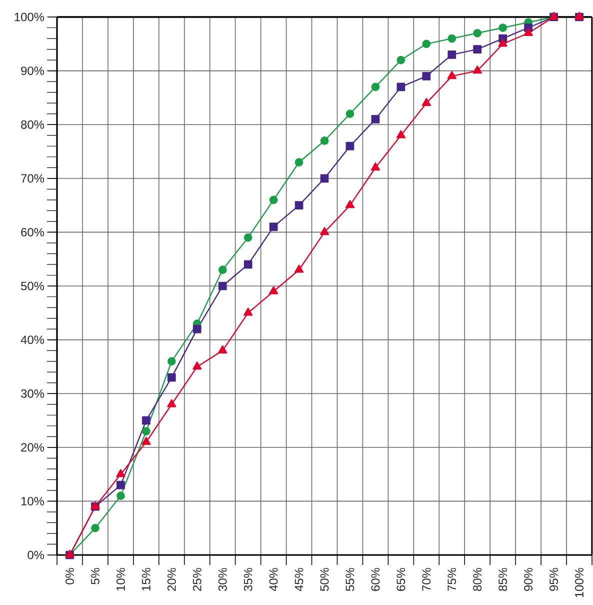 This screenshot has width=593, height=605. What do you see at coordinates (146, 579) in the screenshot?
I see `x-tick-label: 15%` at bounding box center [146, 579].